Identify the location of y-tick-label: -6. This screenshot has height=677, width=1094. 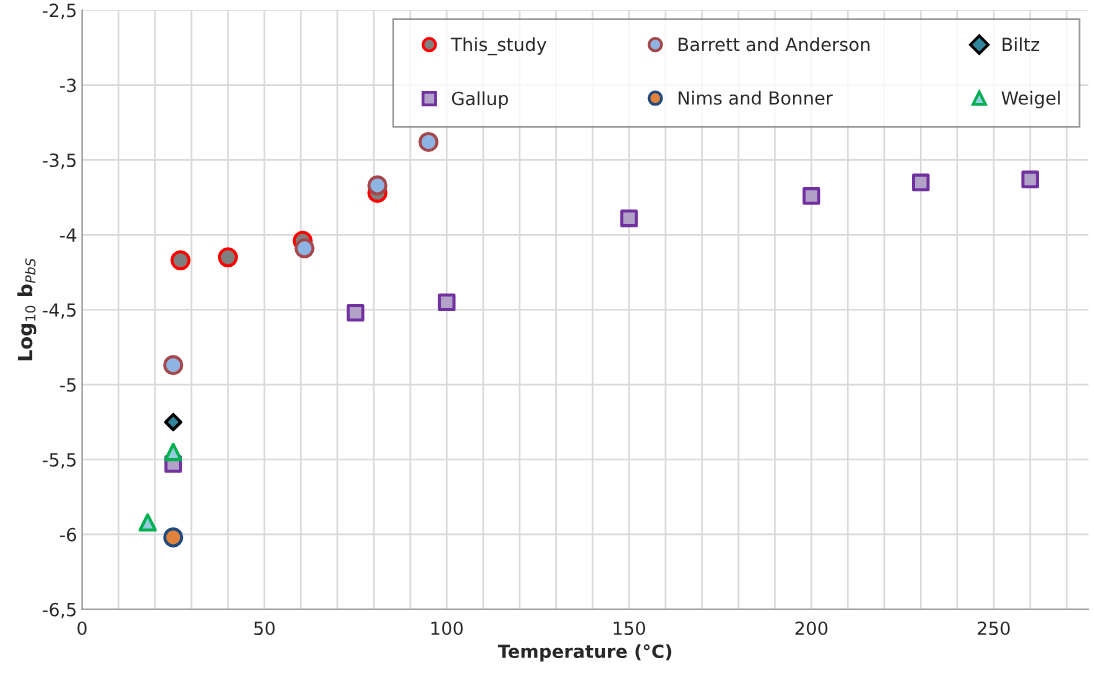
(68, 534).